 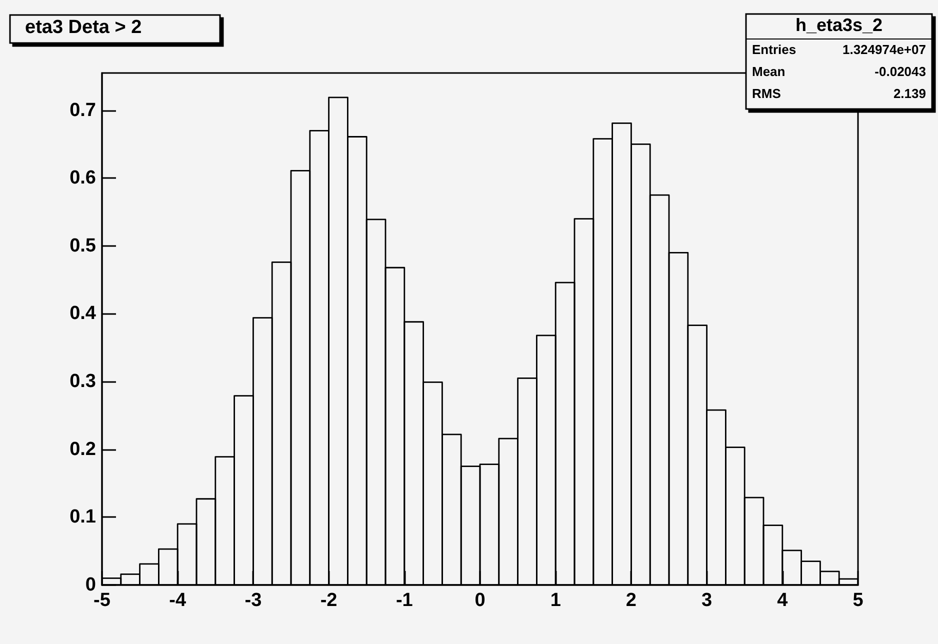 I want to click on x-tick-label: 3, so click(x=707, y=600).